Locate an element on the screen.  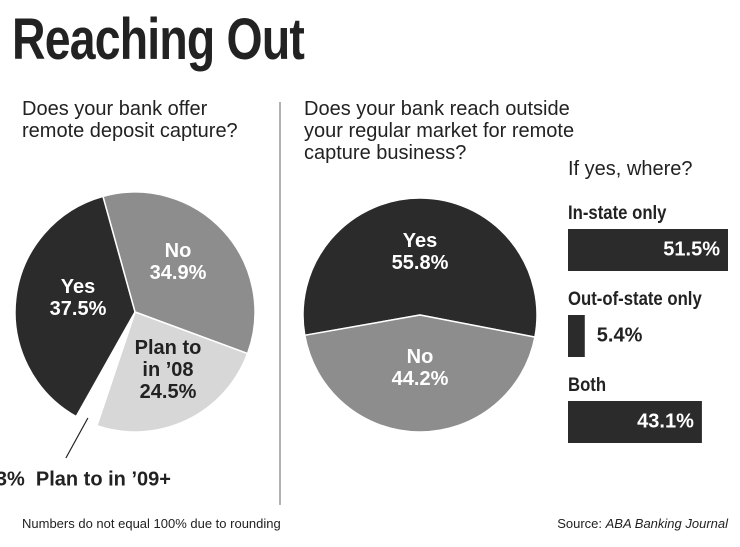
category-label: Plan to in ’09+ is located at coordinates (103, 479).